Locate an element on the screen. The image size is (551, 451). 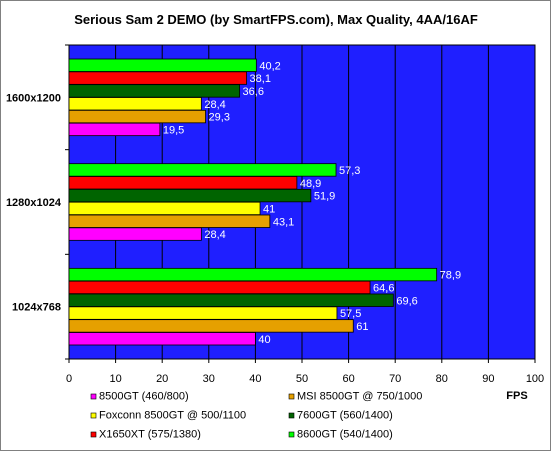
data-label-1280x1024-1: 43,1 is located at coordinates (283, 222).